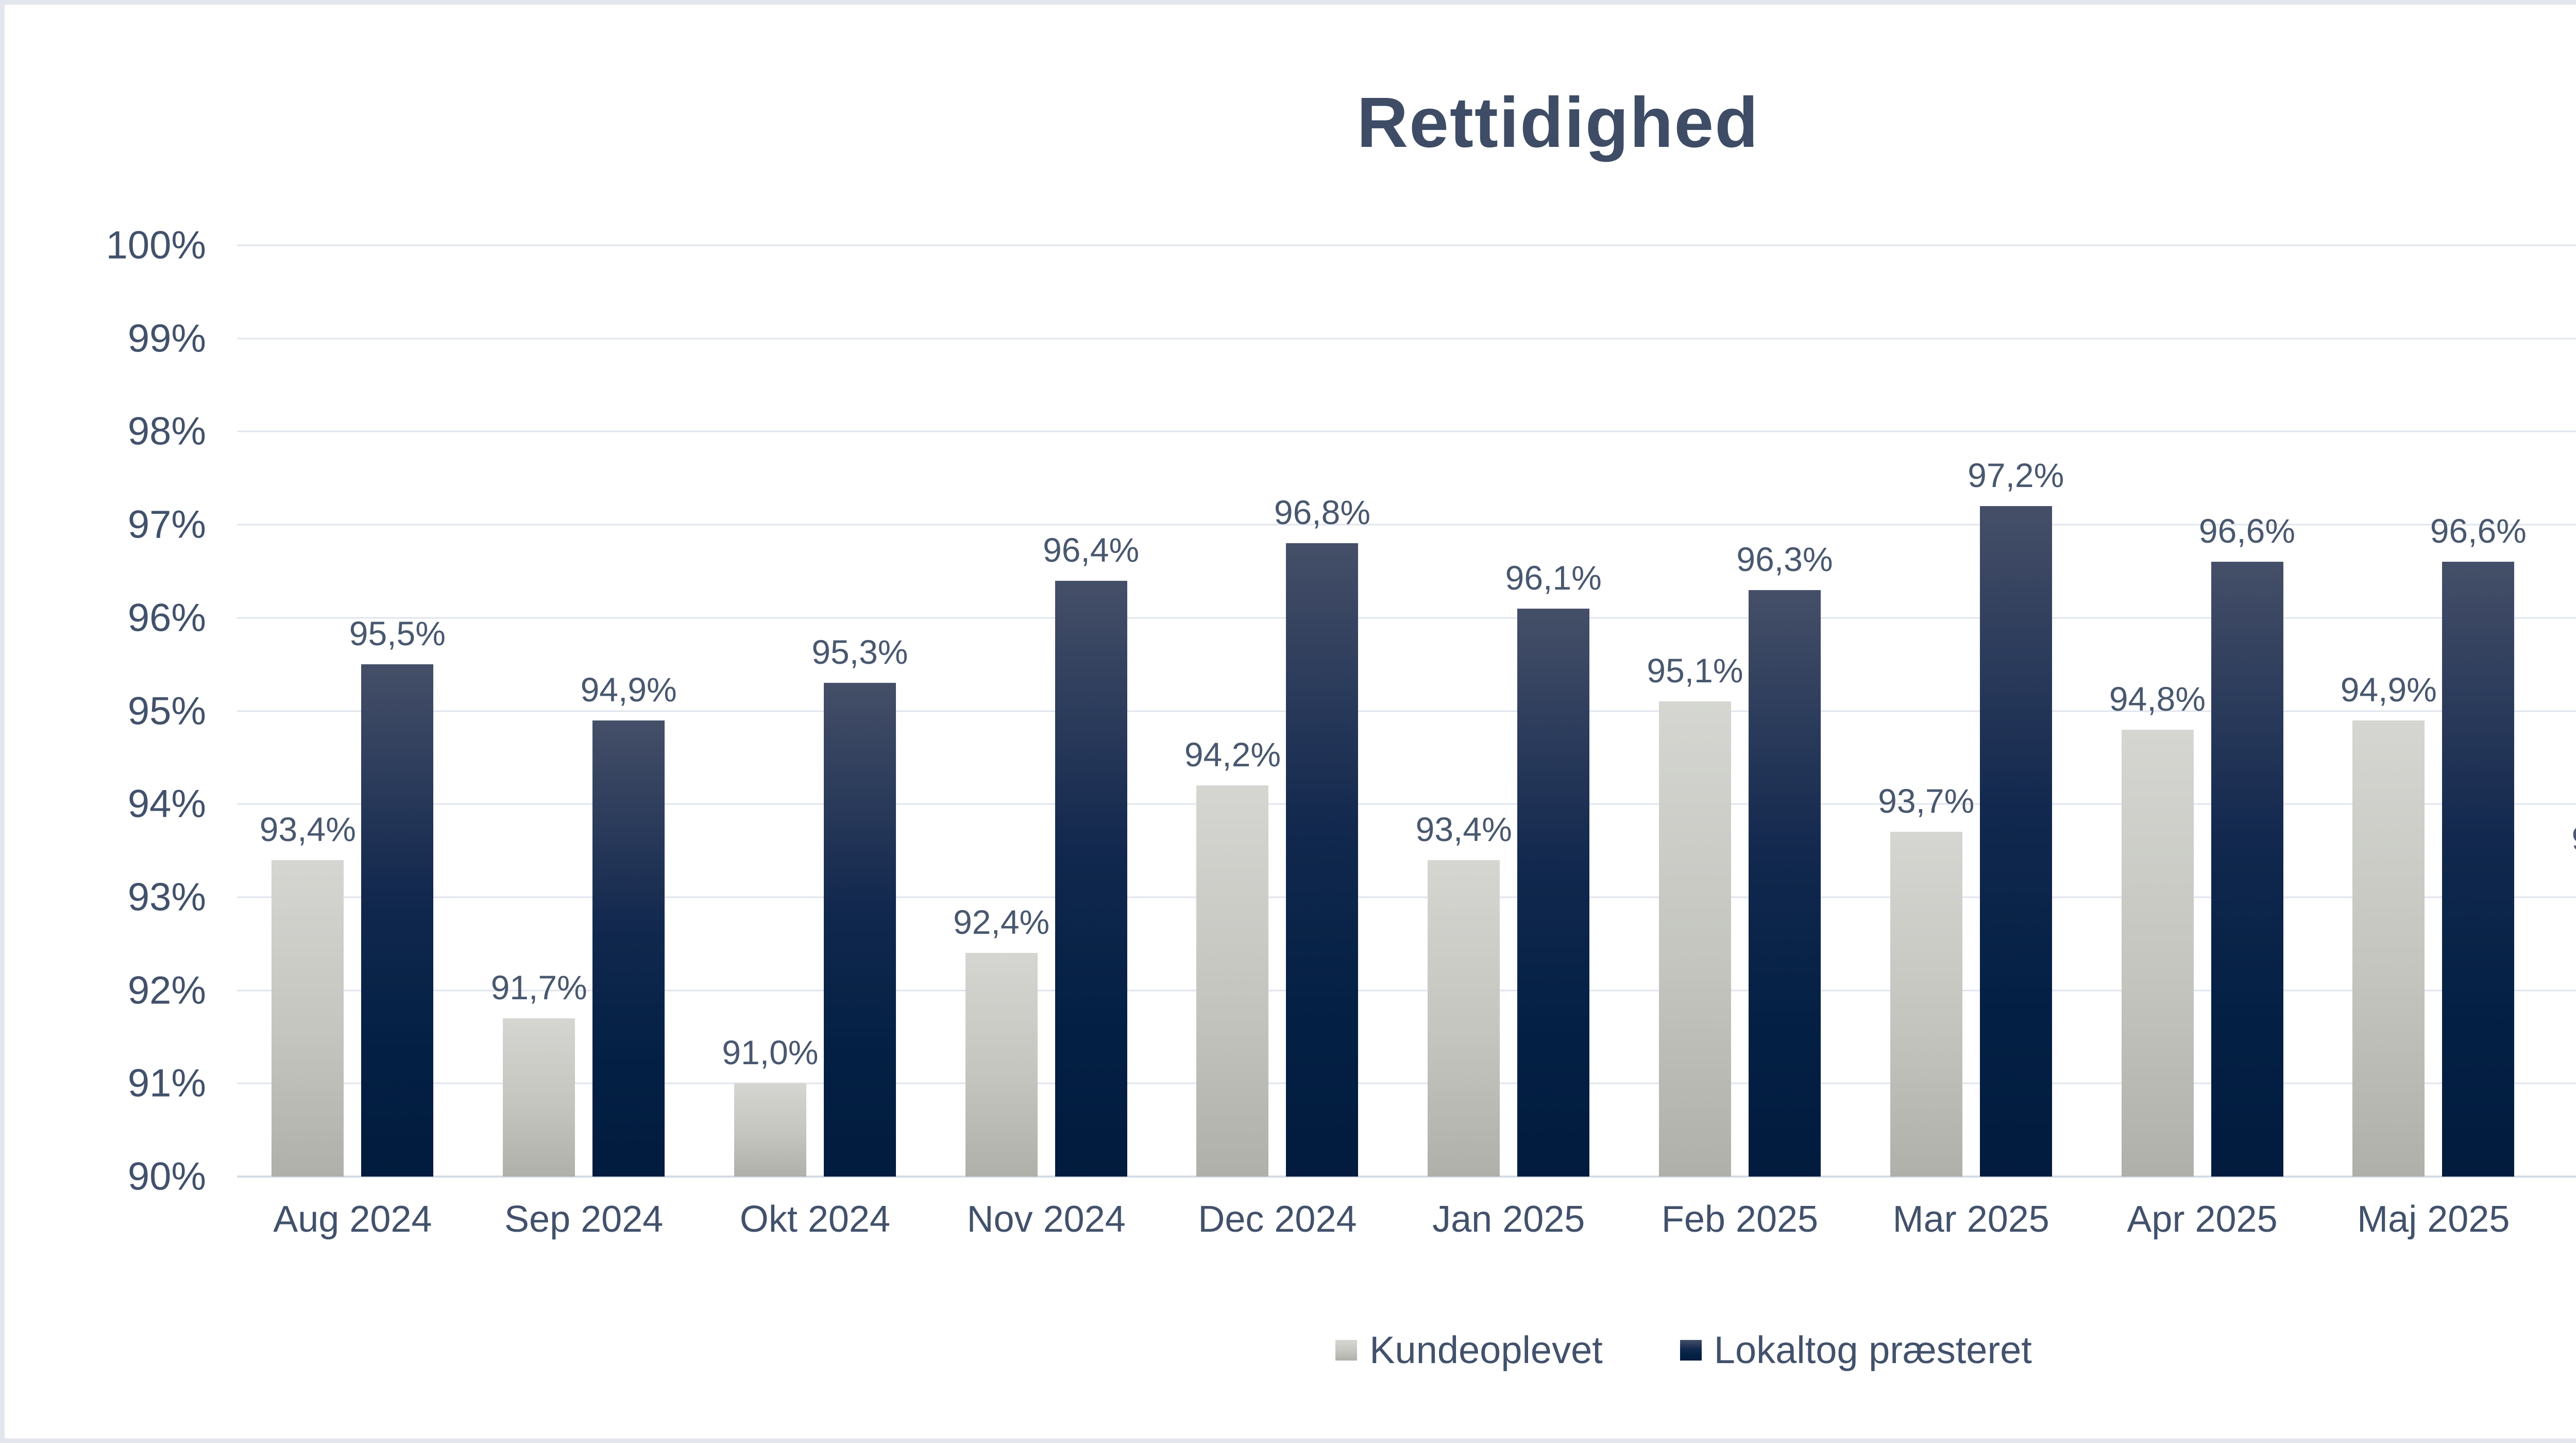 Image resolution: width=2576 pixels, height=1443 pixels. Describe the element at coordinates (1695, 670) in the screenshot. I see `bar-value-label: 95,1%` at that location.